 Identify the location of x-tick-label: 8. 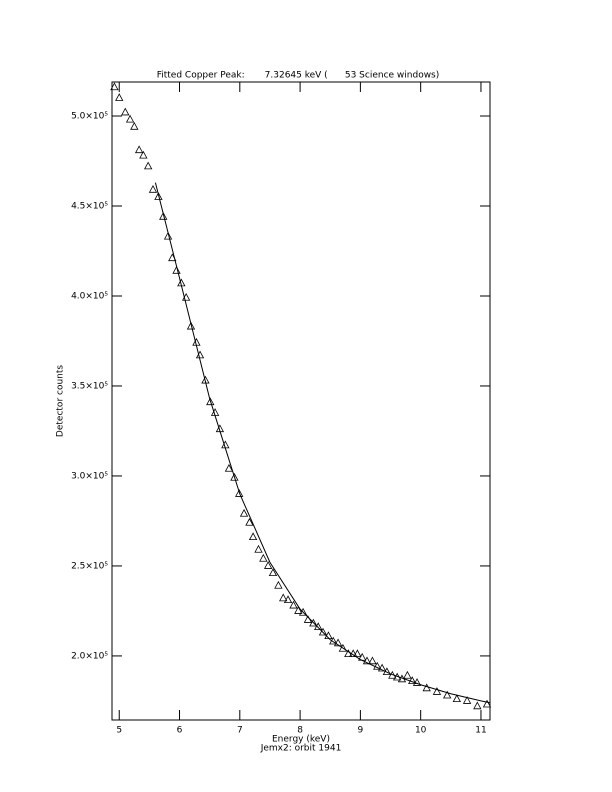
(300, 731).